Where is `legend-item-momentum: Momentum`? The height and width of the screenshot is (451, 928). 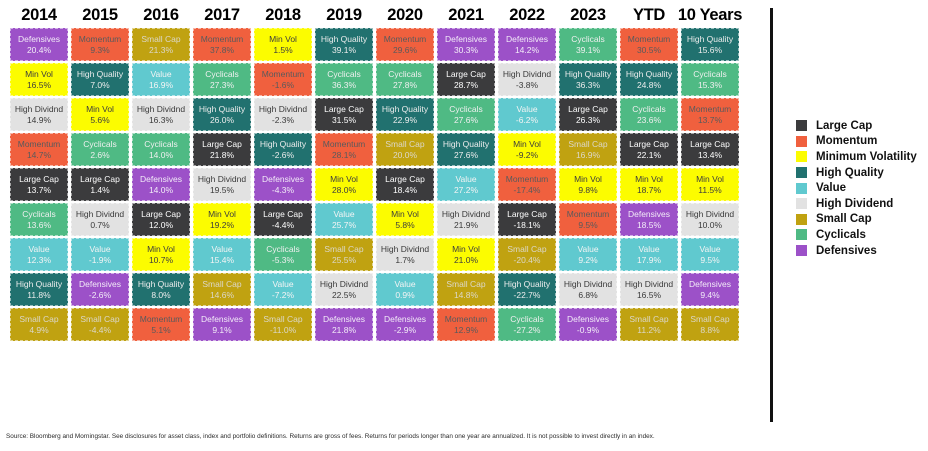
legend-item-momentum: Momentum is located at coordinates (856, 142).